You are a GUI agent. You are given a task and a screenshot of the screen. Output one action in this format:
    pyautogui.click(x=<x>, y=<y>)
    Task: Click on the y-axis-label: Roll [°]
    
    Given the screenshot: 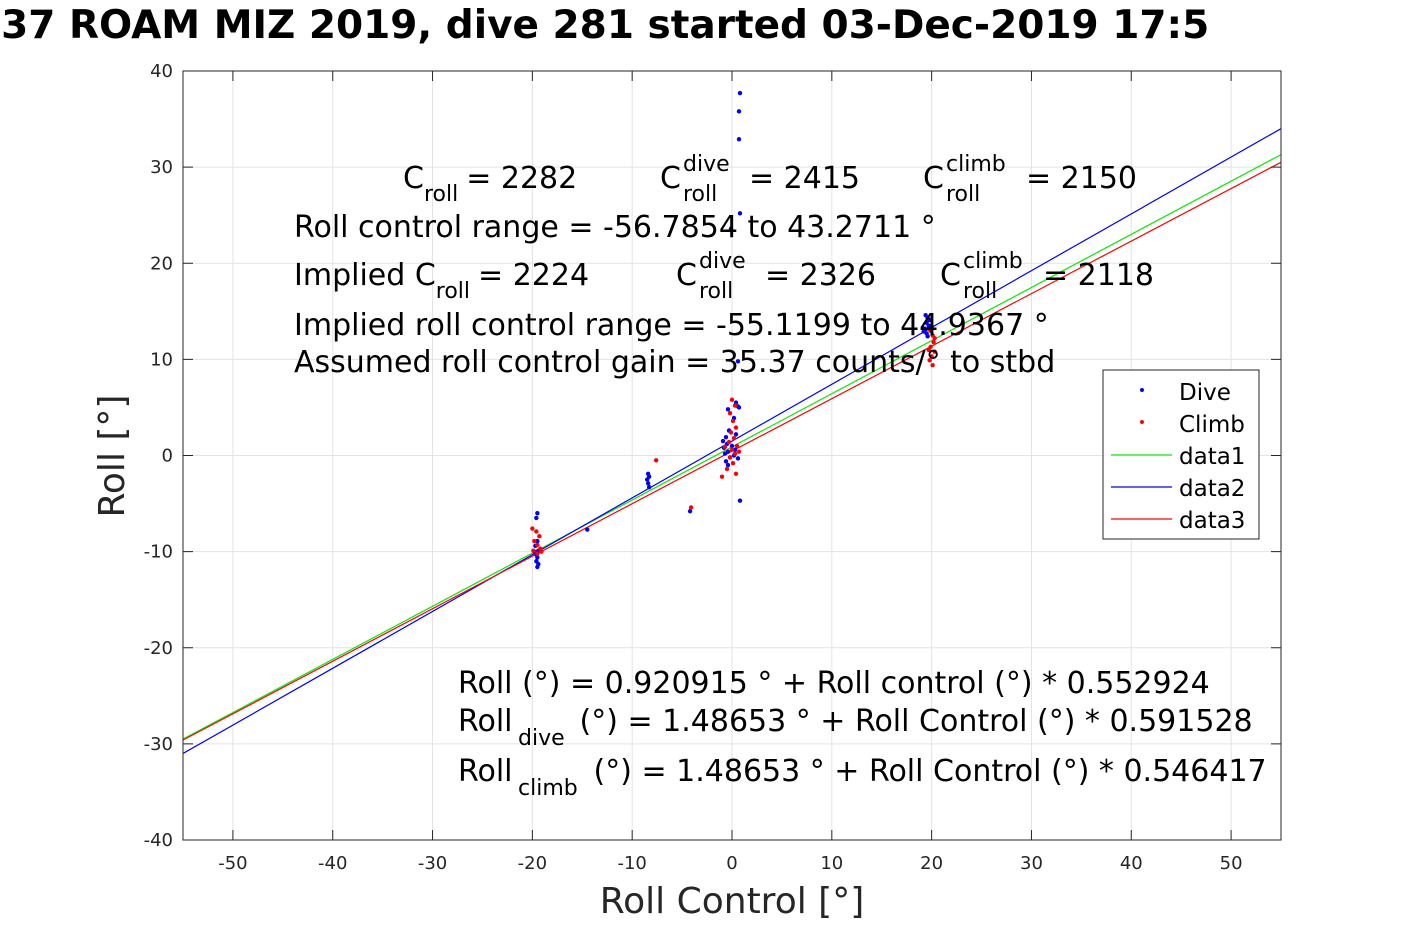 What is the action you would take?
    pyautogui.click(x=112, y=456)
    